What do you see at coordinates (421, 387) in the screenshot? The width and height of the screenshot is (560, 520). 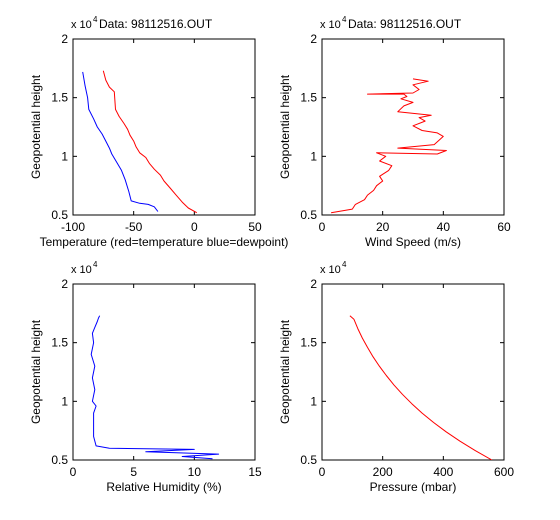 I see `series-line-pressure` at bounding box center [421, 387].